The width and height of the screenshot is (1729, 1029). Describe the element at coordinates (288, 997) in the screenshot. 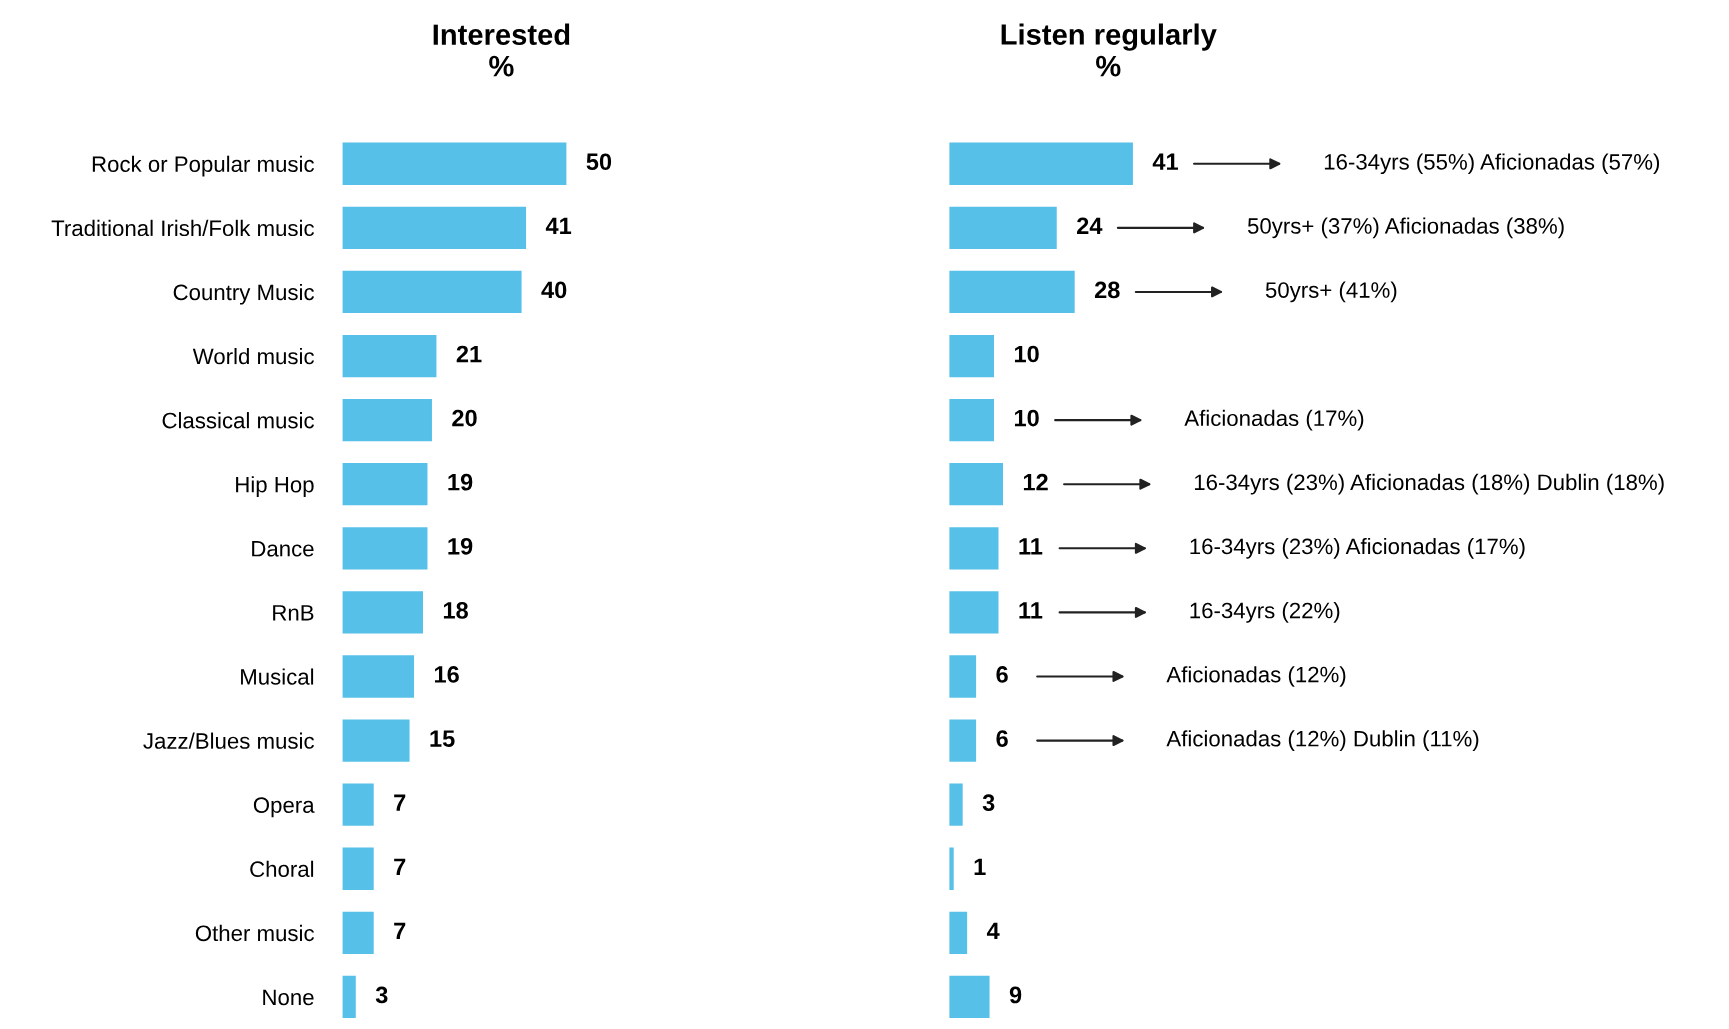

I see `y-tick-label: None` at that location.